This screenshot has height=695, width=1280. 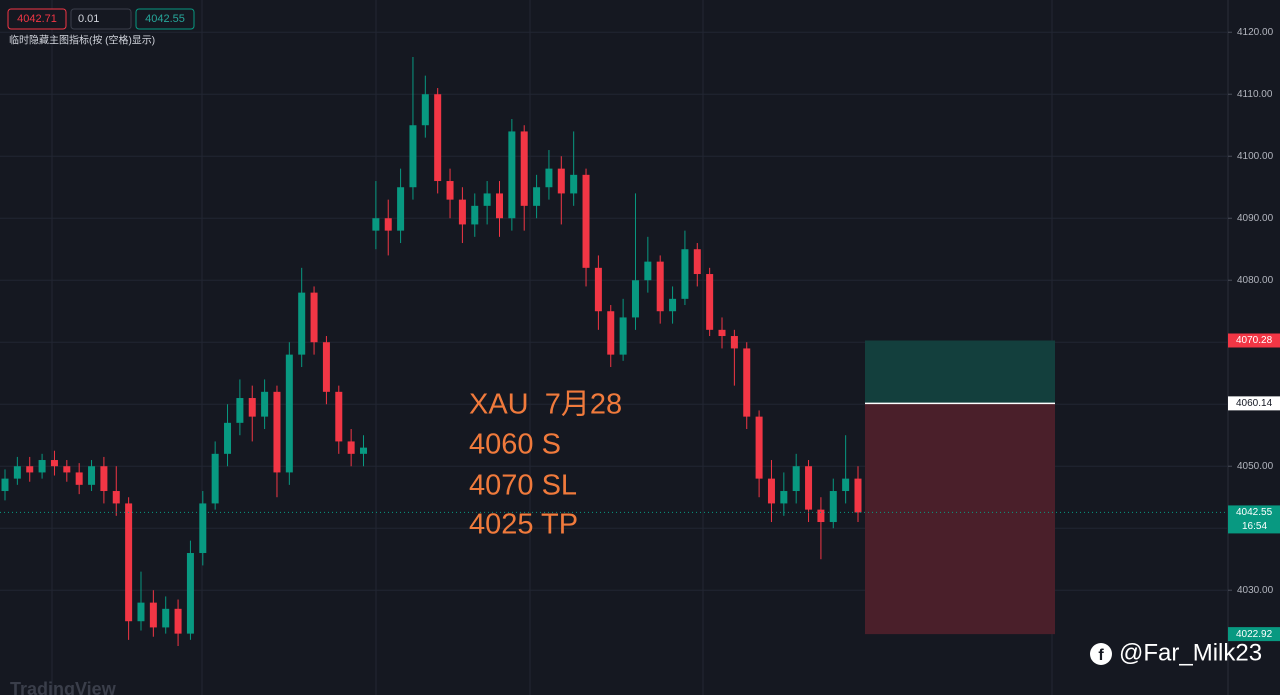 I want to click on price-tag-label: 4042.55, so click(x=1254, y=512).